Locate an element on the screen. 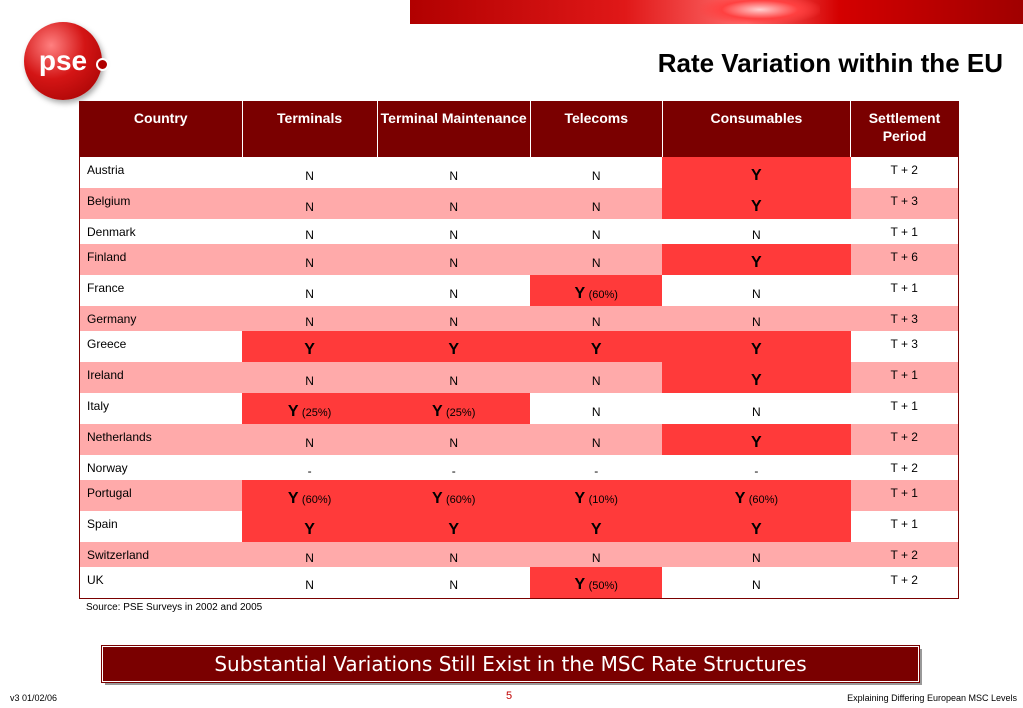  telecoms-cell: Y (10%) is located at coordinates (596, 495).